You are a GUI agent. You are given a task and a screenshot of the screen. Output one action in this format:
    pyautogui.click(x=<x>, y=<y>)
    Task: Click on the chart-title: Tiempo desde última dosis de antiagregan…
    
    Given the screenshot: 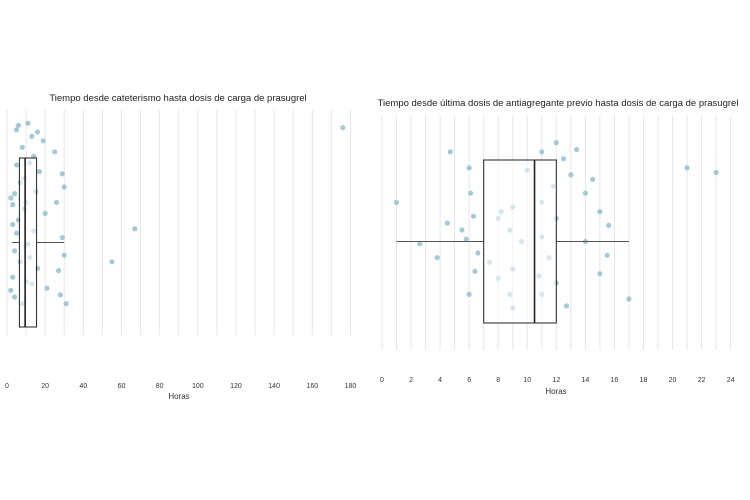 What is the action you would take?
    pyautogui.click(x=558, y=103)
    